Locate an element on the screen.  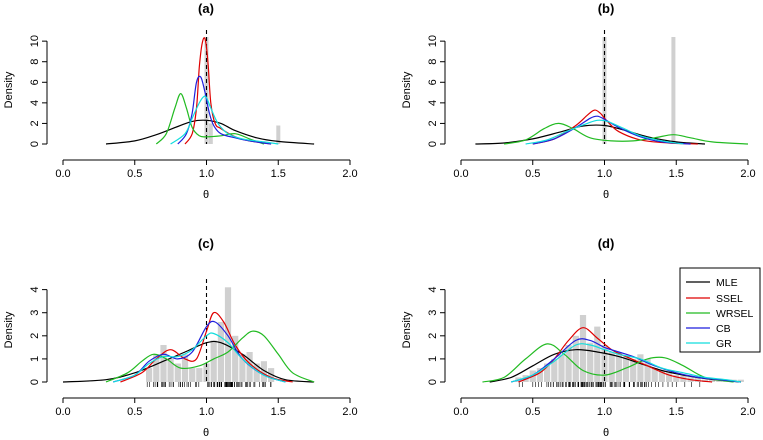
legend: MLE SSEL WRSEL CB GR is located at coordinates (720, 310).